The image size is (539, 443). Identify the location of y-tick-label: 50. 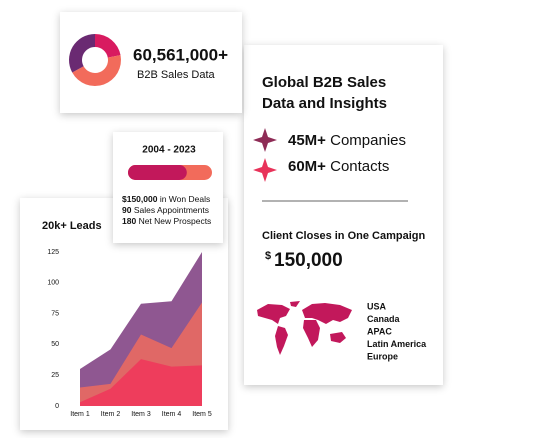
(55, 344).